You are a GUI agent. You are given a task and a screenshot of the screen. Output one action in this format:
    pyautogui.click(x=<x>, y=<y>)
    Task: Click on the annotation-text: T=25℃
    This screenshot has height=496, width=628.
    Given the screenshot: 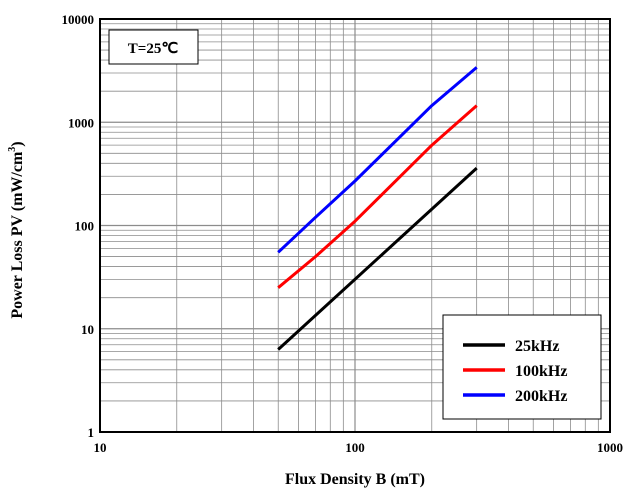 What is the action you would take?
    pyautogui.click(x=153, y=49)
    